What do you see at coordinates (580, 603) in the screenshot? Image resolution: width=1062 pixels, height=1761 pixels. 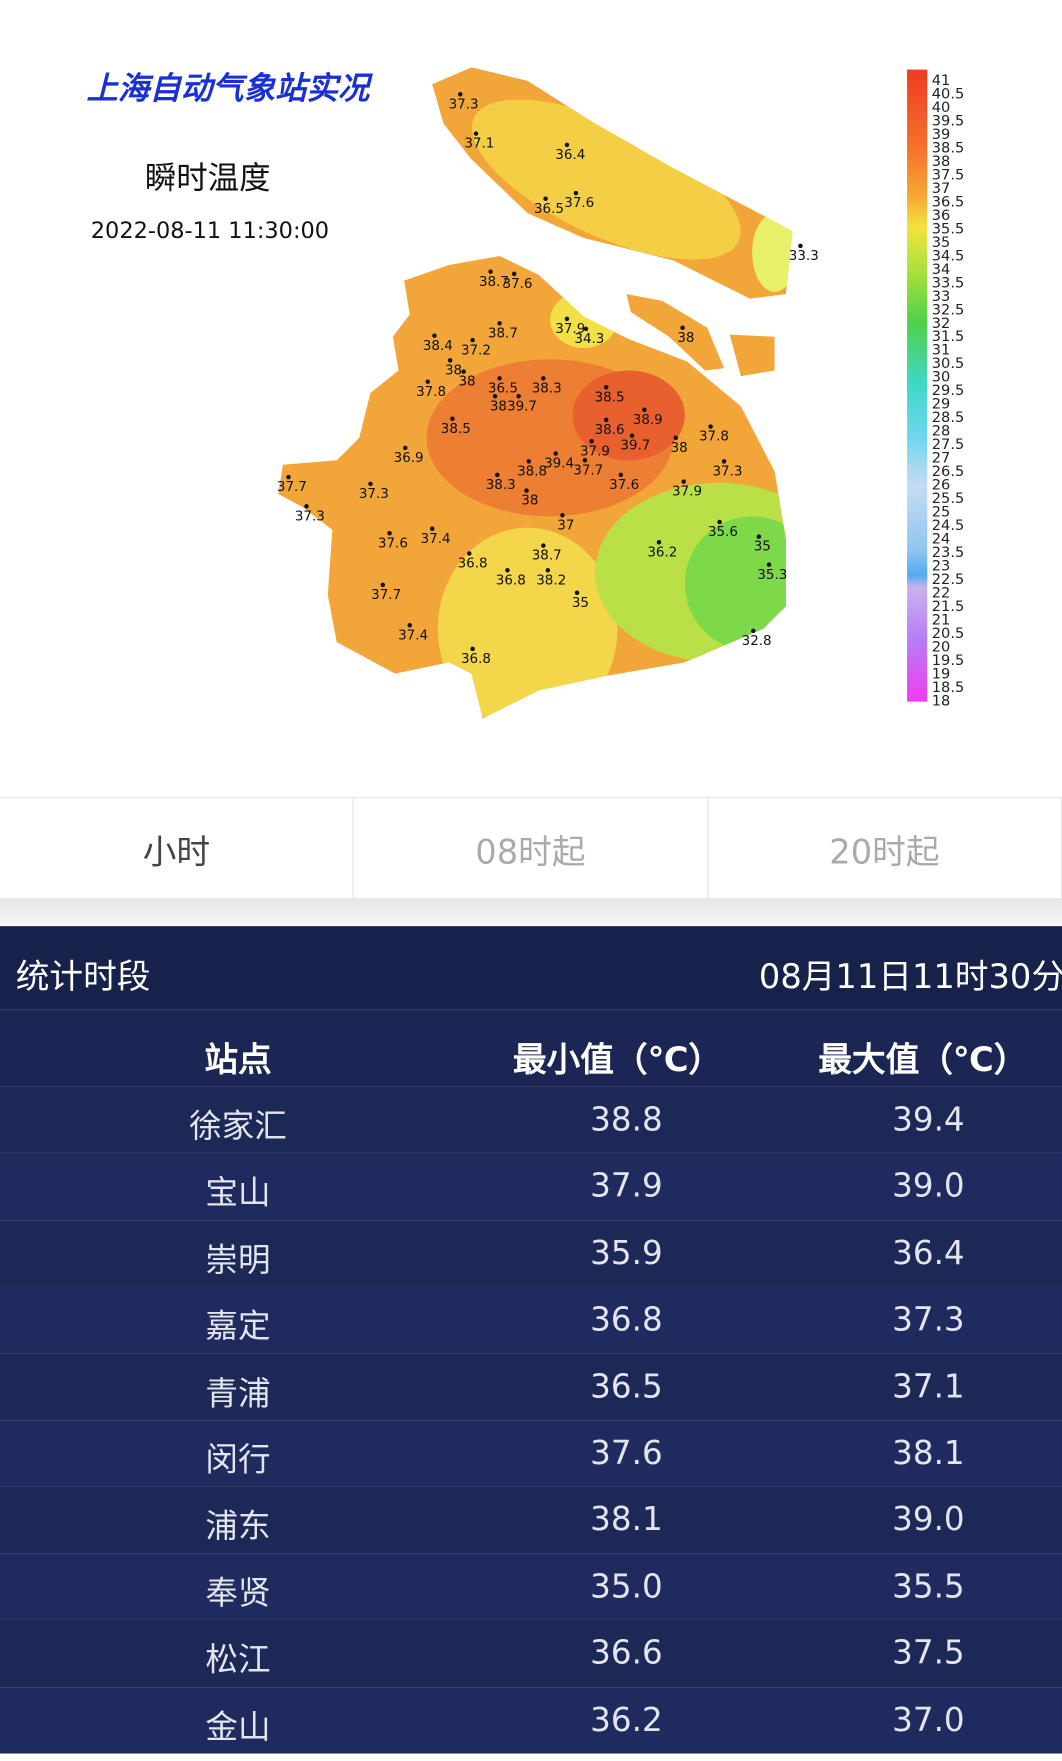 I see `station-label: 35` at bounding box center [580, 603].